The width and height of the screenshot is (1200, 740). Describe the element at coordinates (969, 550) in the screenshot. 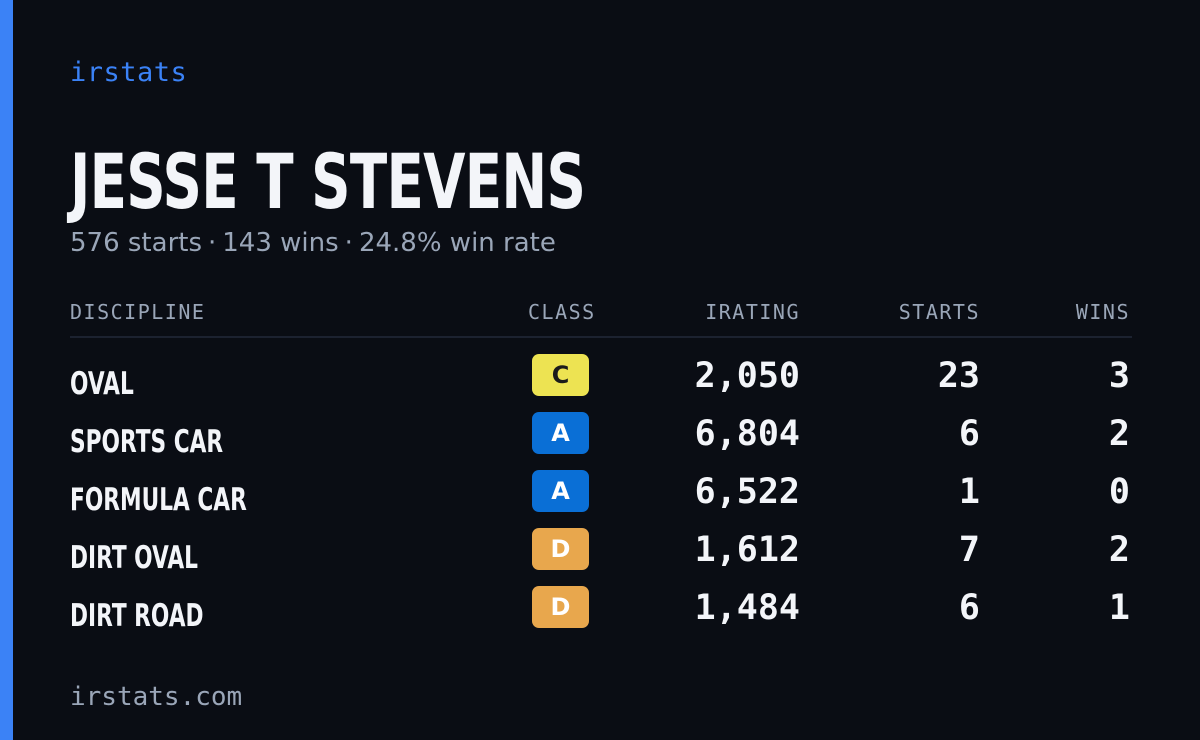

I see `starts-value: 7` at that location.